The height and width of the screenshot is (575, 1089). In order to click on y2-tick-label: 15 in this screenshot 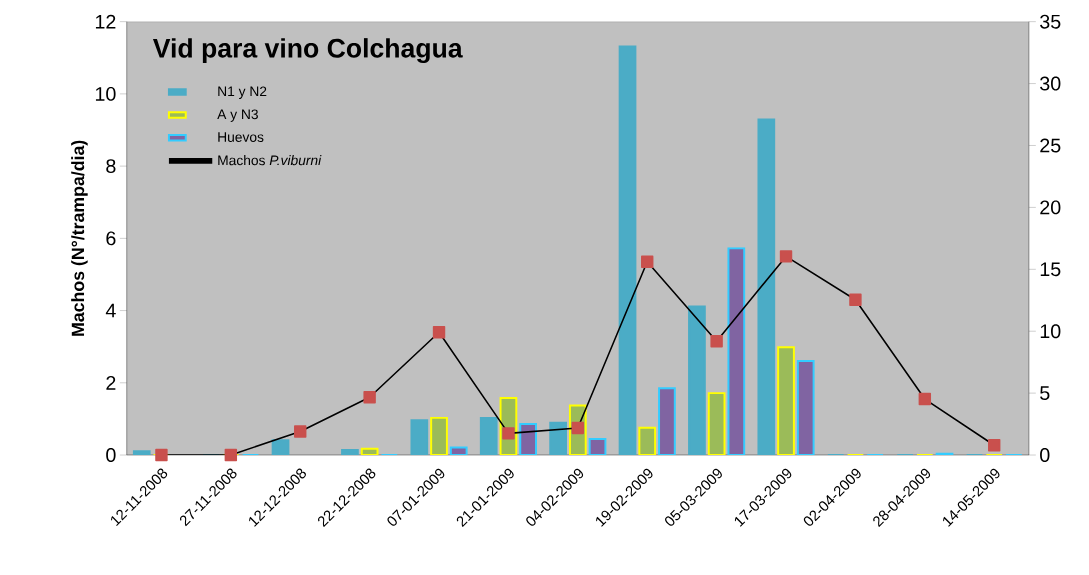, I will do `click(1050, 269)`.